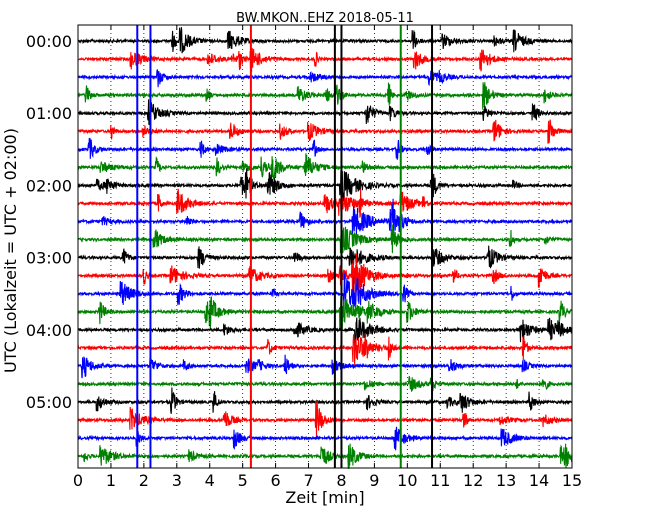 The width and height of the screenshot is (650, 520). Describe the element at coordinates (49, 41) in the screenshot. I see `y-tick-label: 00:00` at that location.